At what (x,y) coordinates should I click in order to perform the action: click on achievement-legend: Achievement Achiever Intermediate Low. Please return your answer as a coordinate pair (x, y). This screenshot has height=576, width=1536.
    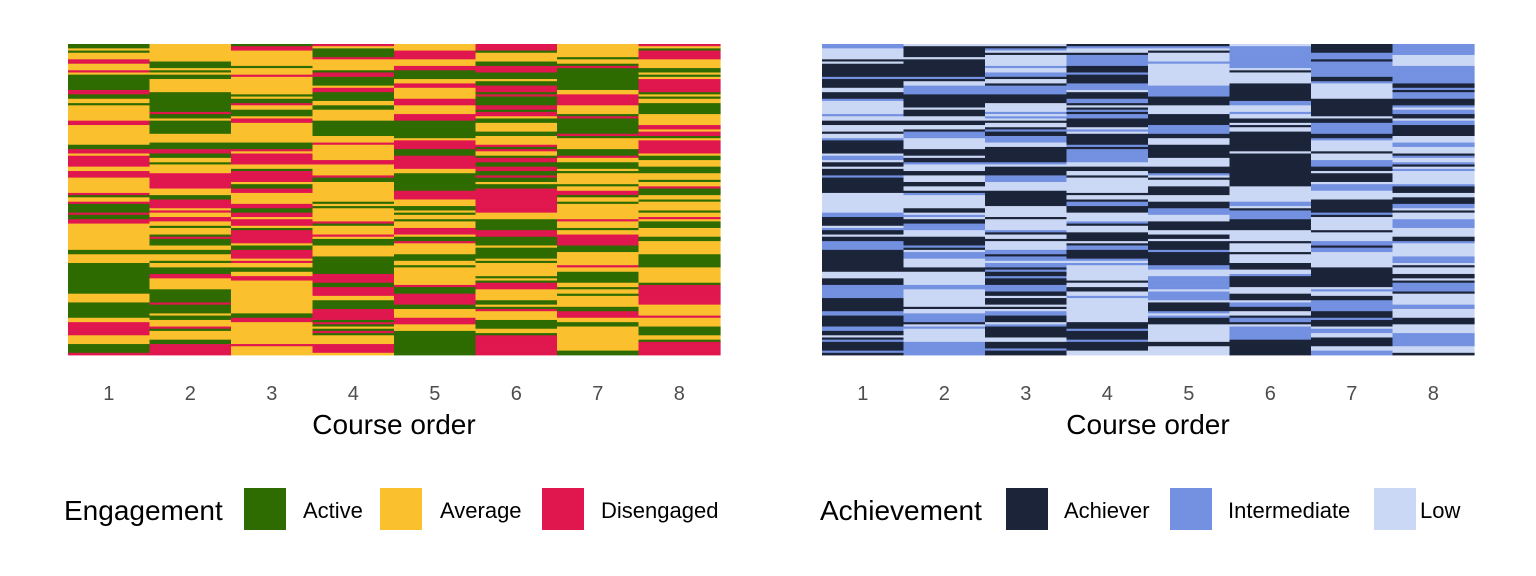
    Looking at the image, I should click on (1140, 509).